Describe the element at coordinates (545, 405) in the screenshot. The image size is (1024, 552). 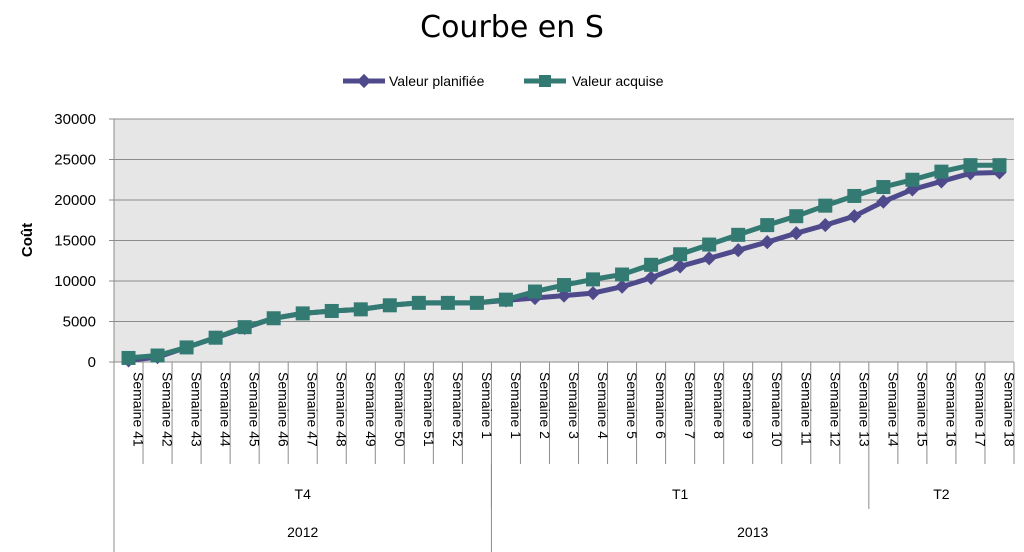
I see `x-tick-label: Semaine 2` at that location.